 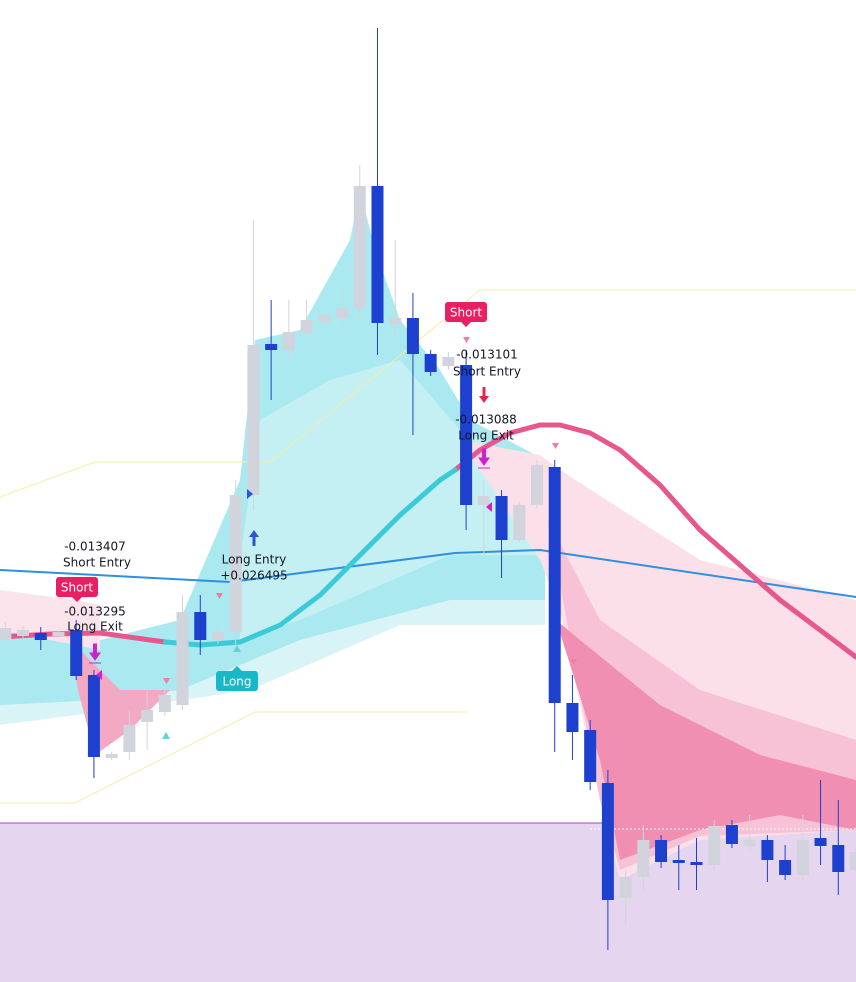 I want to click on signal-badge: Long, so click(x=237, y=678).